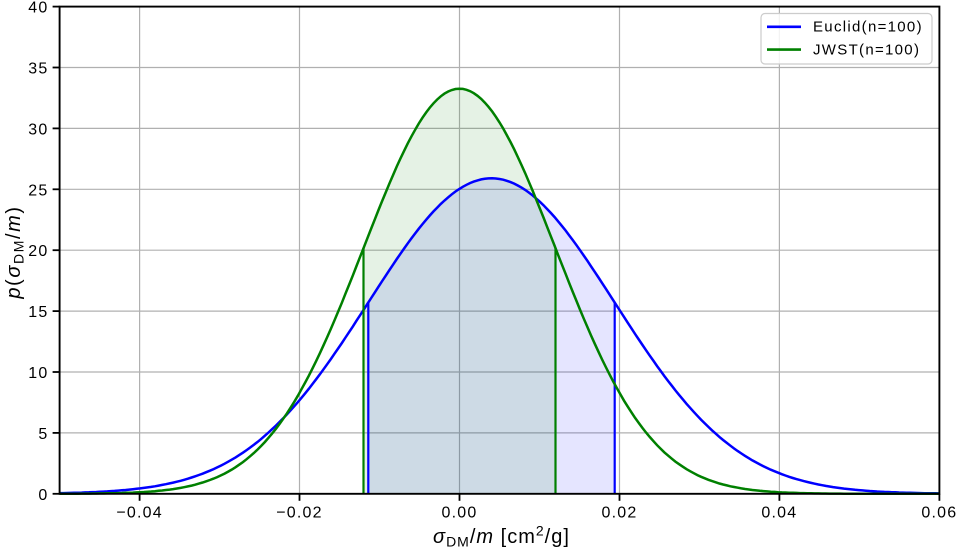 The height and width of the screenshot is (548, 958). I want to click on svg-text: 30, so click(38, 129).